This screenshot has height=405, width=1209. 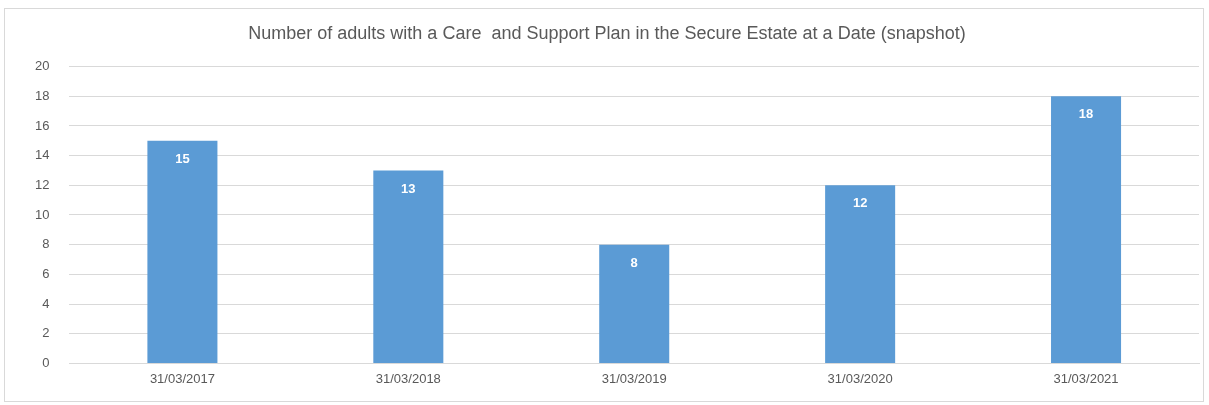 I want to click on data-label: 18, so click(x=1086, y=114).